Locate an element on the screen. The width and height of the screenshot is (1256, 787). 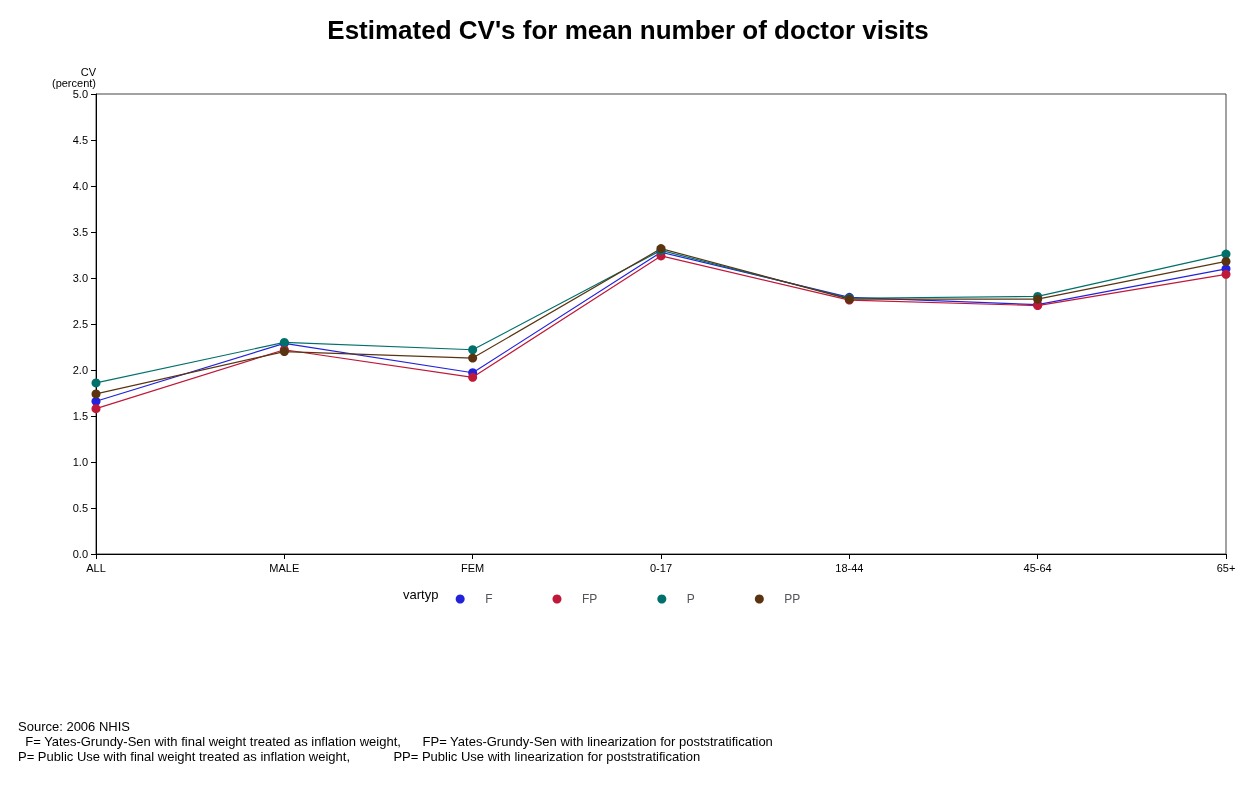
legend-label: F is located at coordinates (489, 599).